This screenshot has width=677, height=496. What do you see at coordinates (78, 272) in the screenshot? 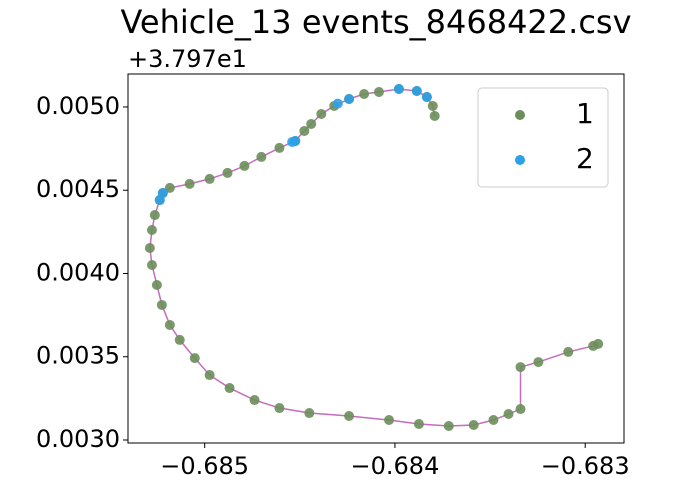
I see `y-tick-label: 0.0040` at bounding box center [78, 272].